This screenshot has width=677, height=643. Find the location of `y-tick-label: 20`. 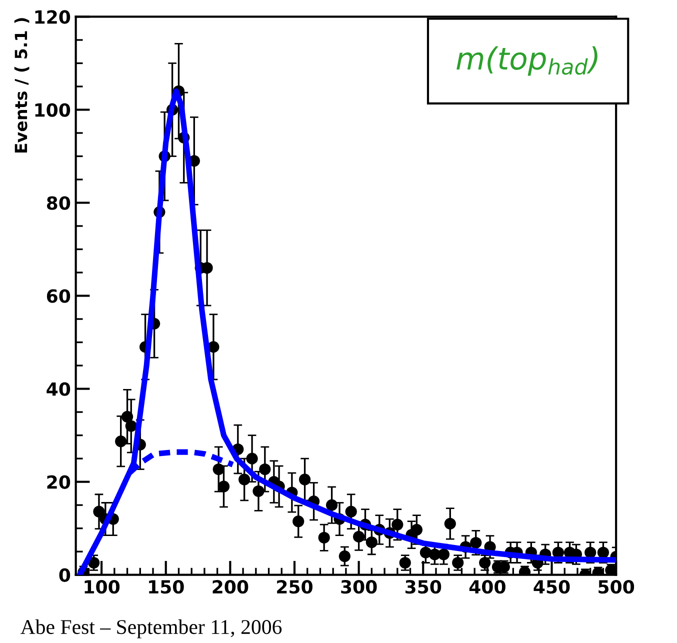

y-tick-label: 20 is located at coordinates (58, 482).